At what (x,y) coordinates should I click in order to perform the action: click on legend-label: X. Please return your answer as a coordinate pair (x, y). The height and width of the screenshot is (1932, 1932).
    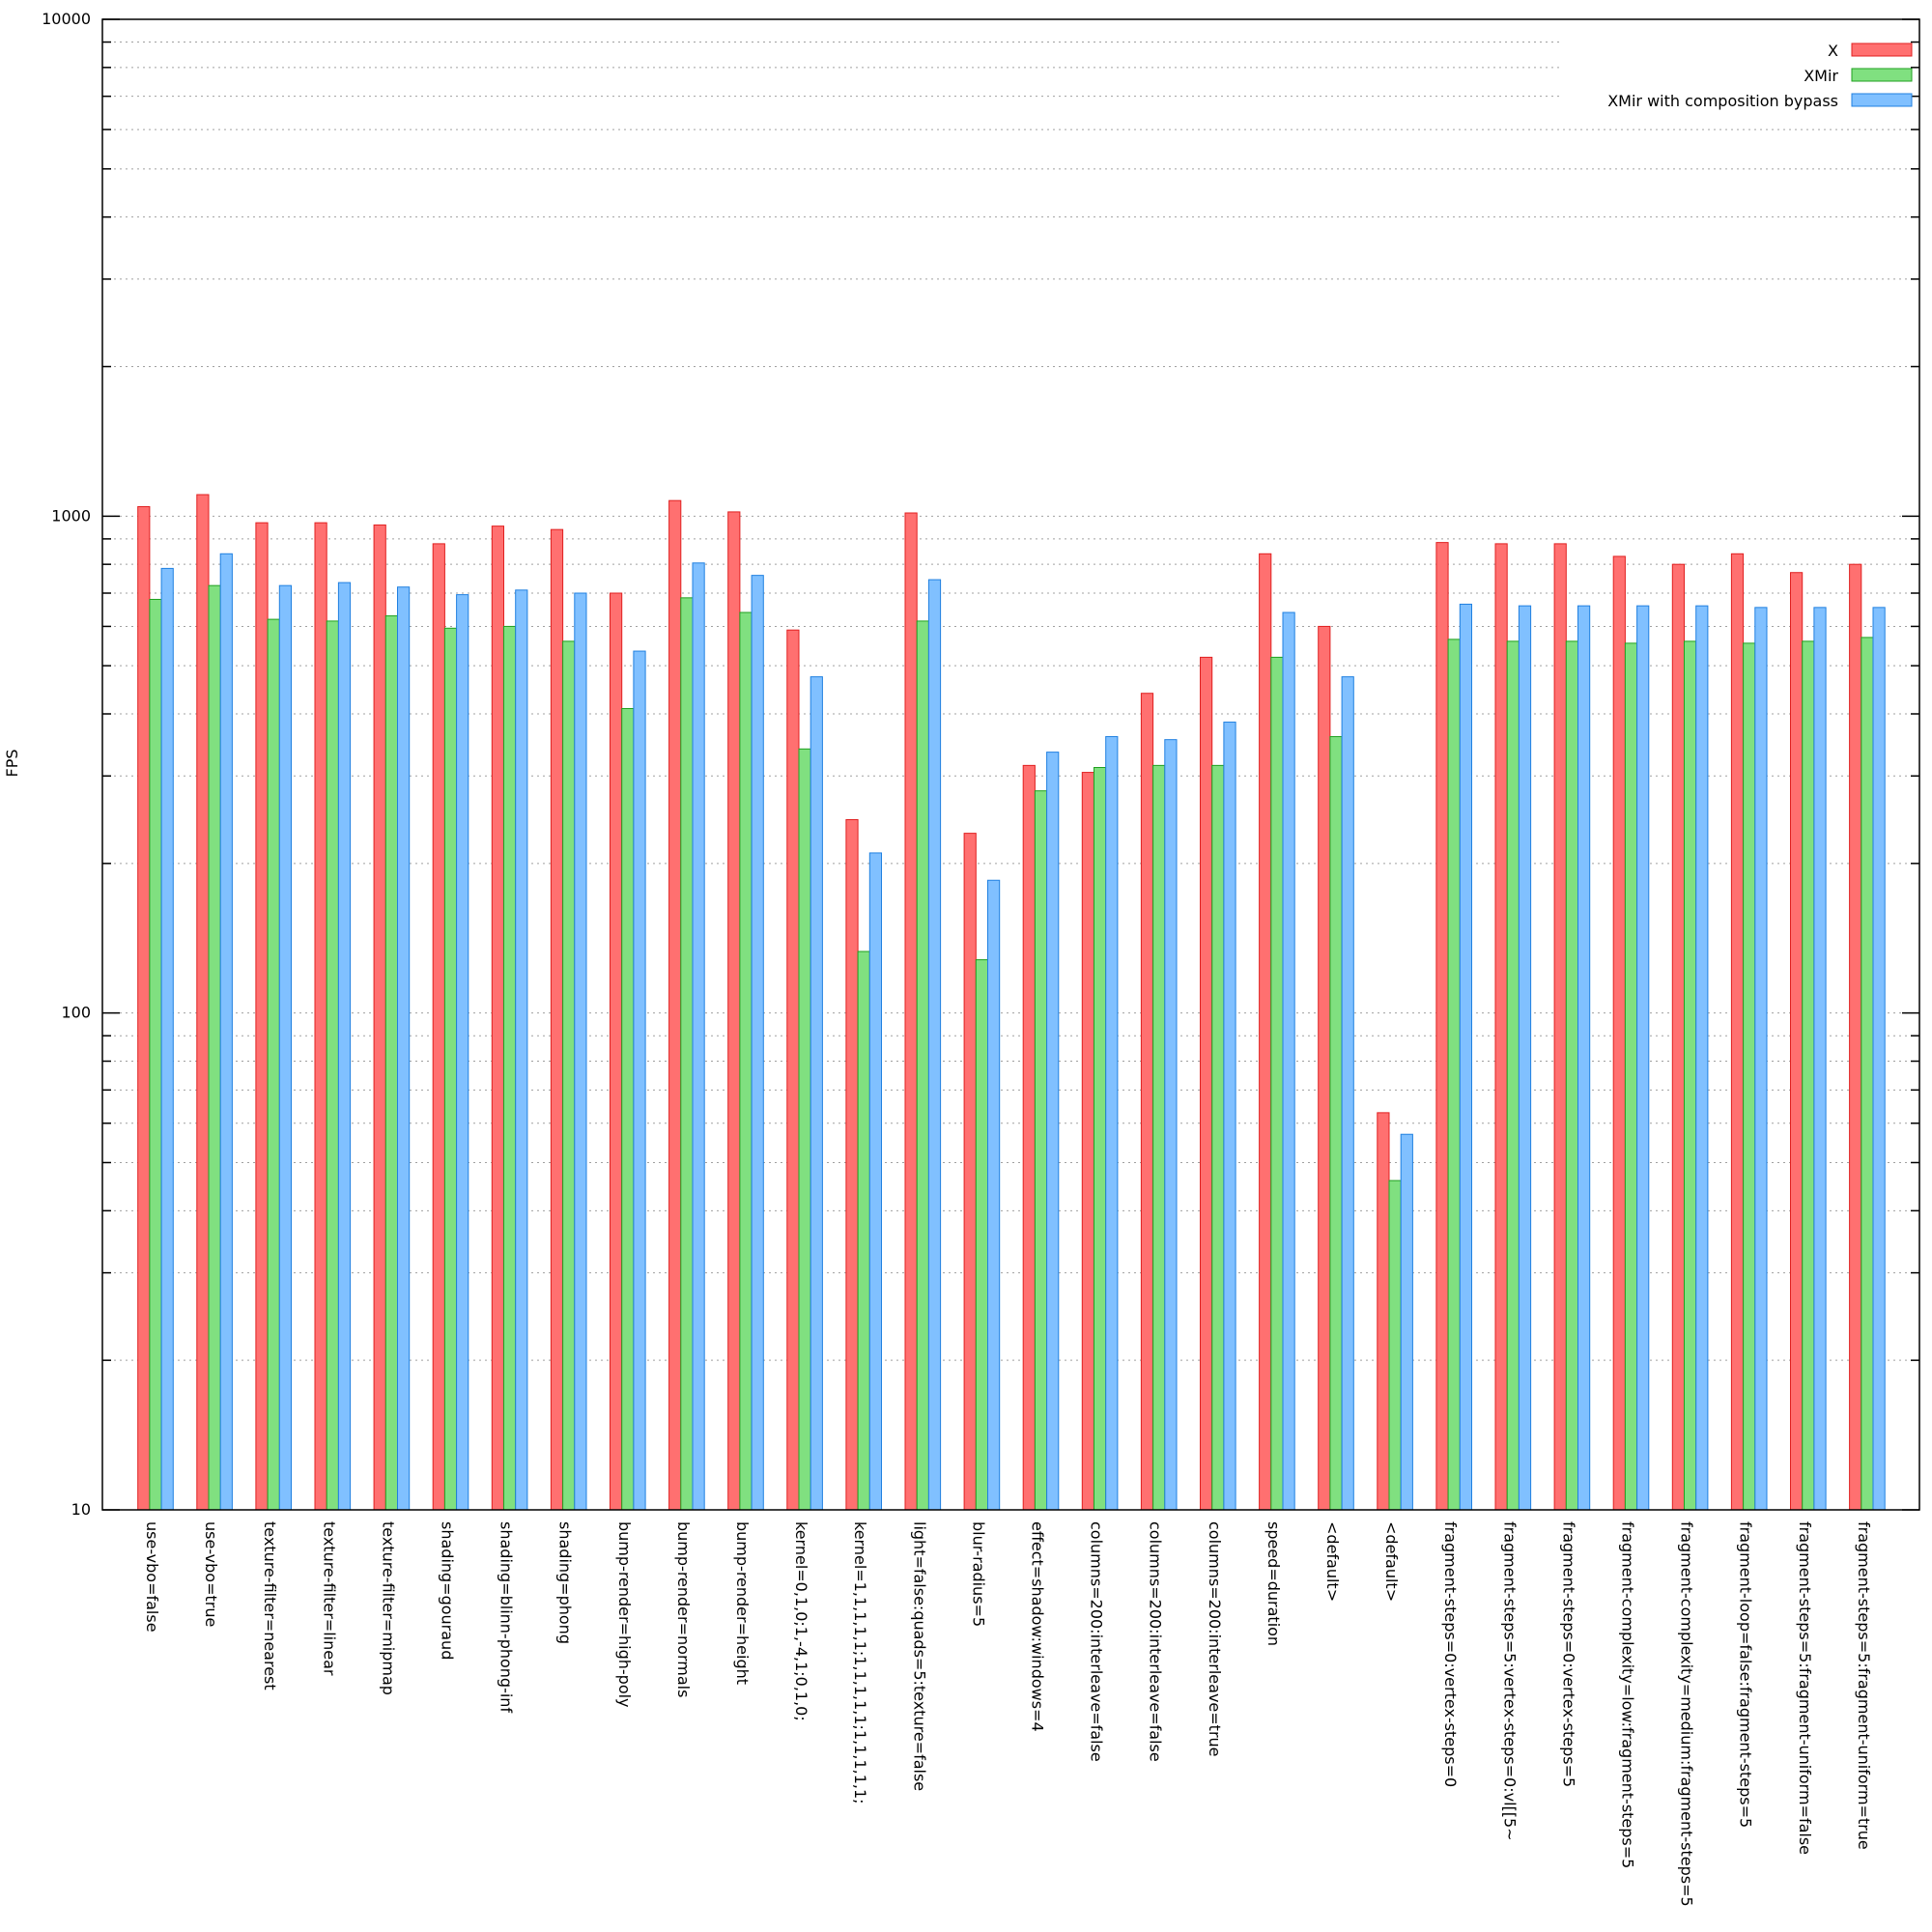
    Looking at the image, I should click on (1833, 51).